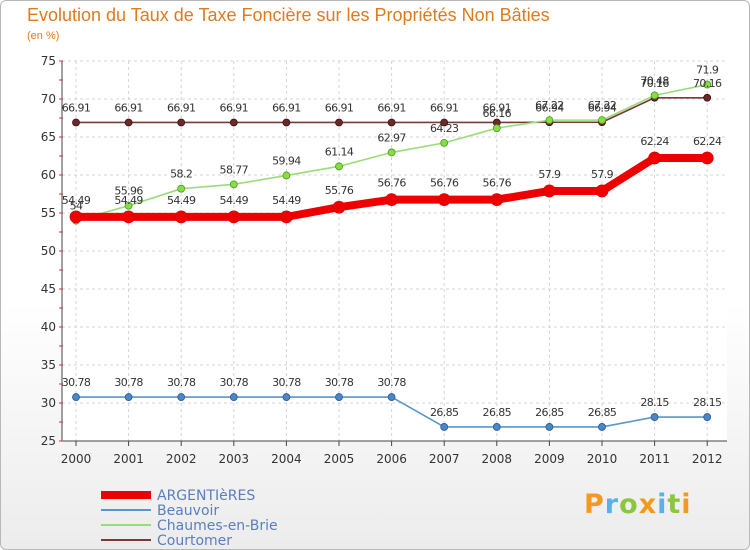 This screenshot has height=550, width=750. Describe the element at coordinates (629, 504) in the screenshot. I see `logo-letter: o` at that location.